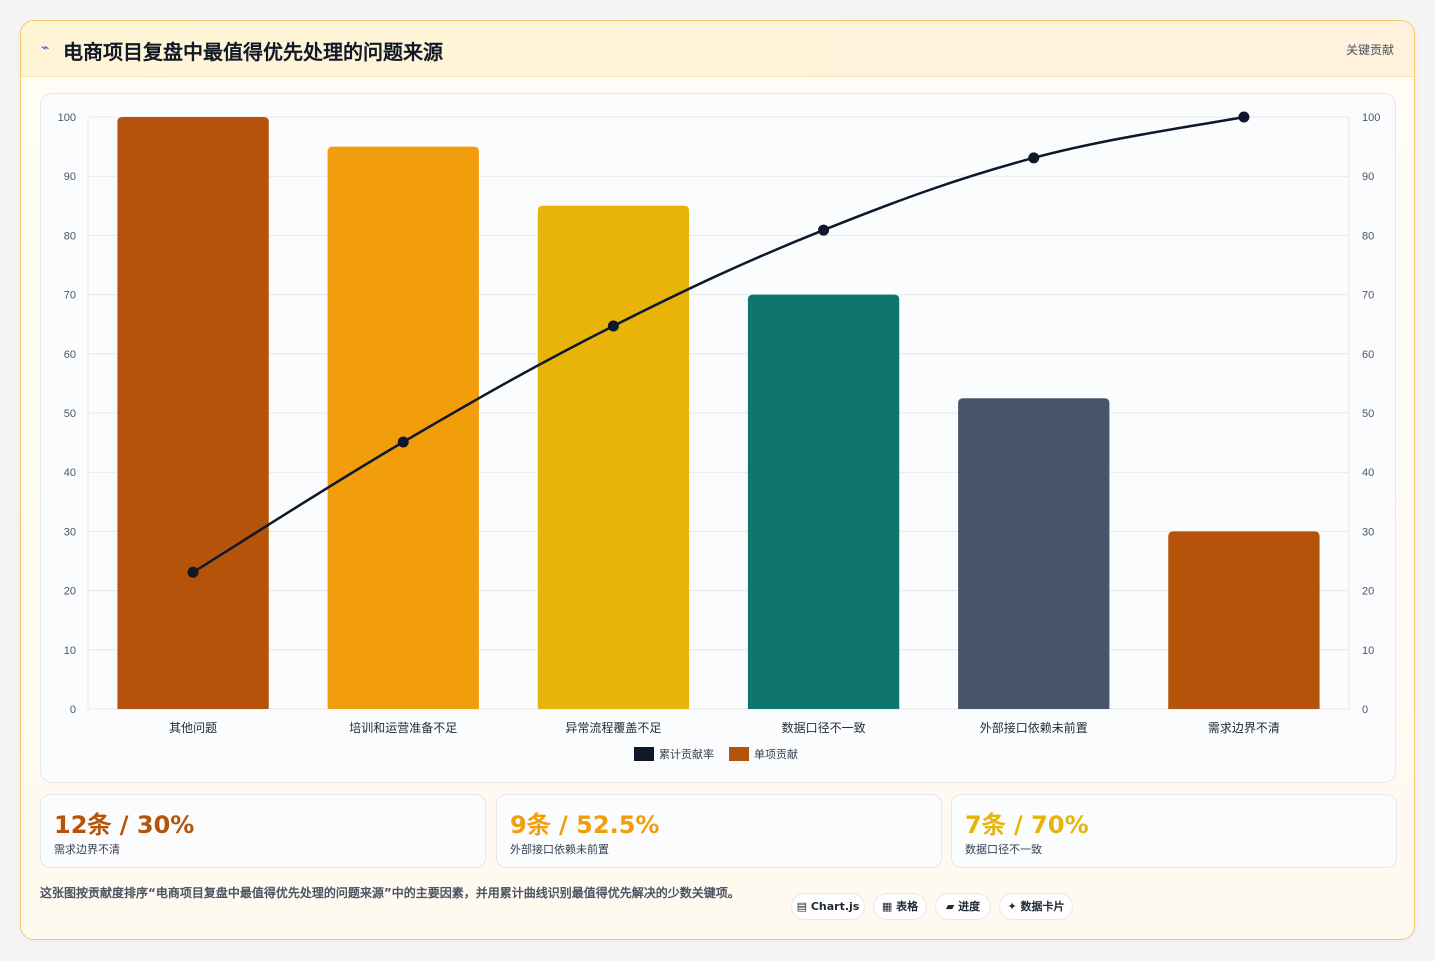 Image resolution: width=1435 pixels, height=961 pixels. Describe the element at coordinates (1368, 592) in the screenshot. I see `y2-tick-label: 20` at that location.